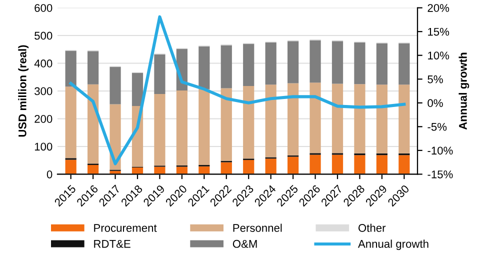  I want to click on legend-label: Personnel, so click(257, 228).